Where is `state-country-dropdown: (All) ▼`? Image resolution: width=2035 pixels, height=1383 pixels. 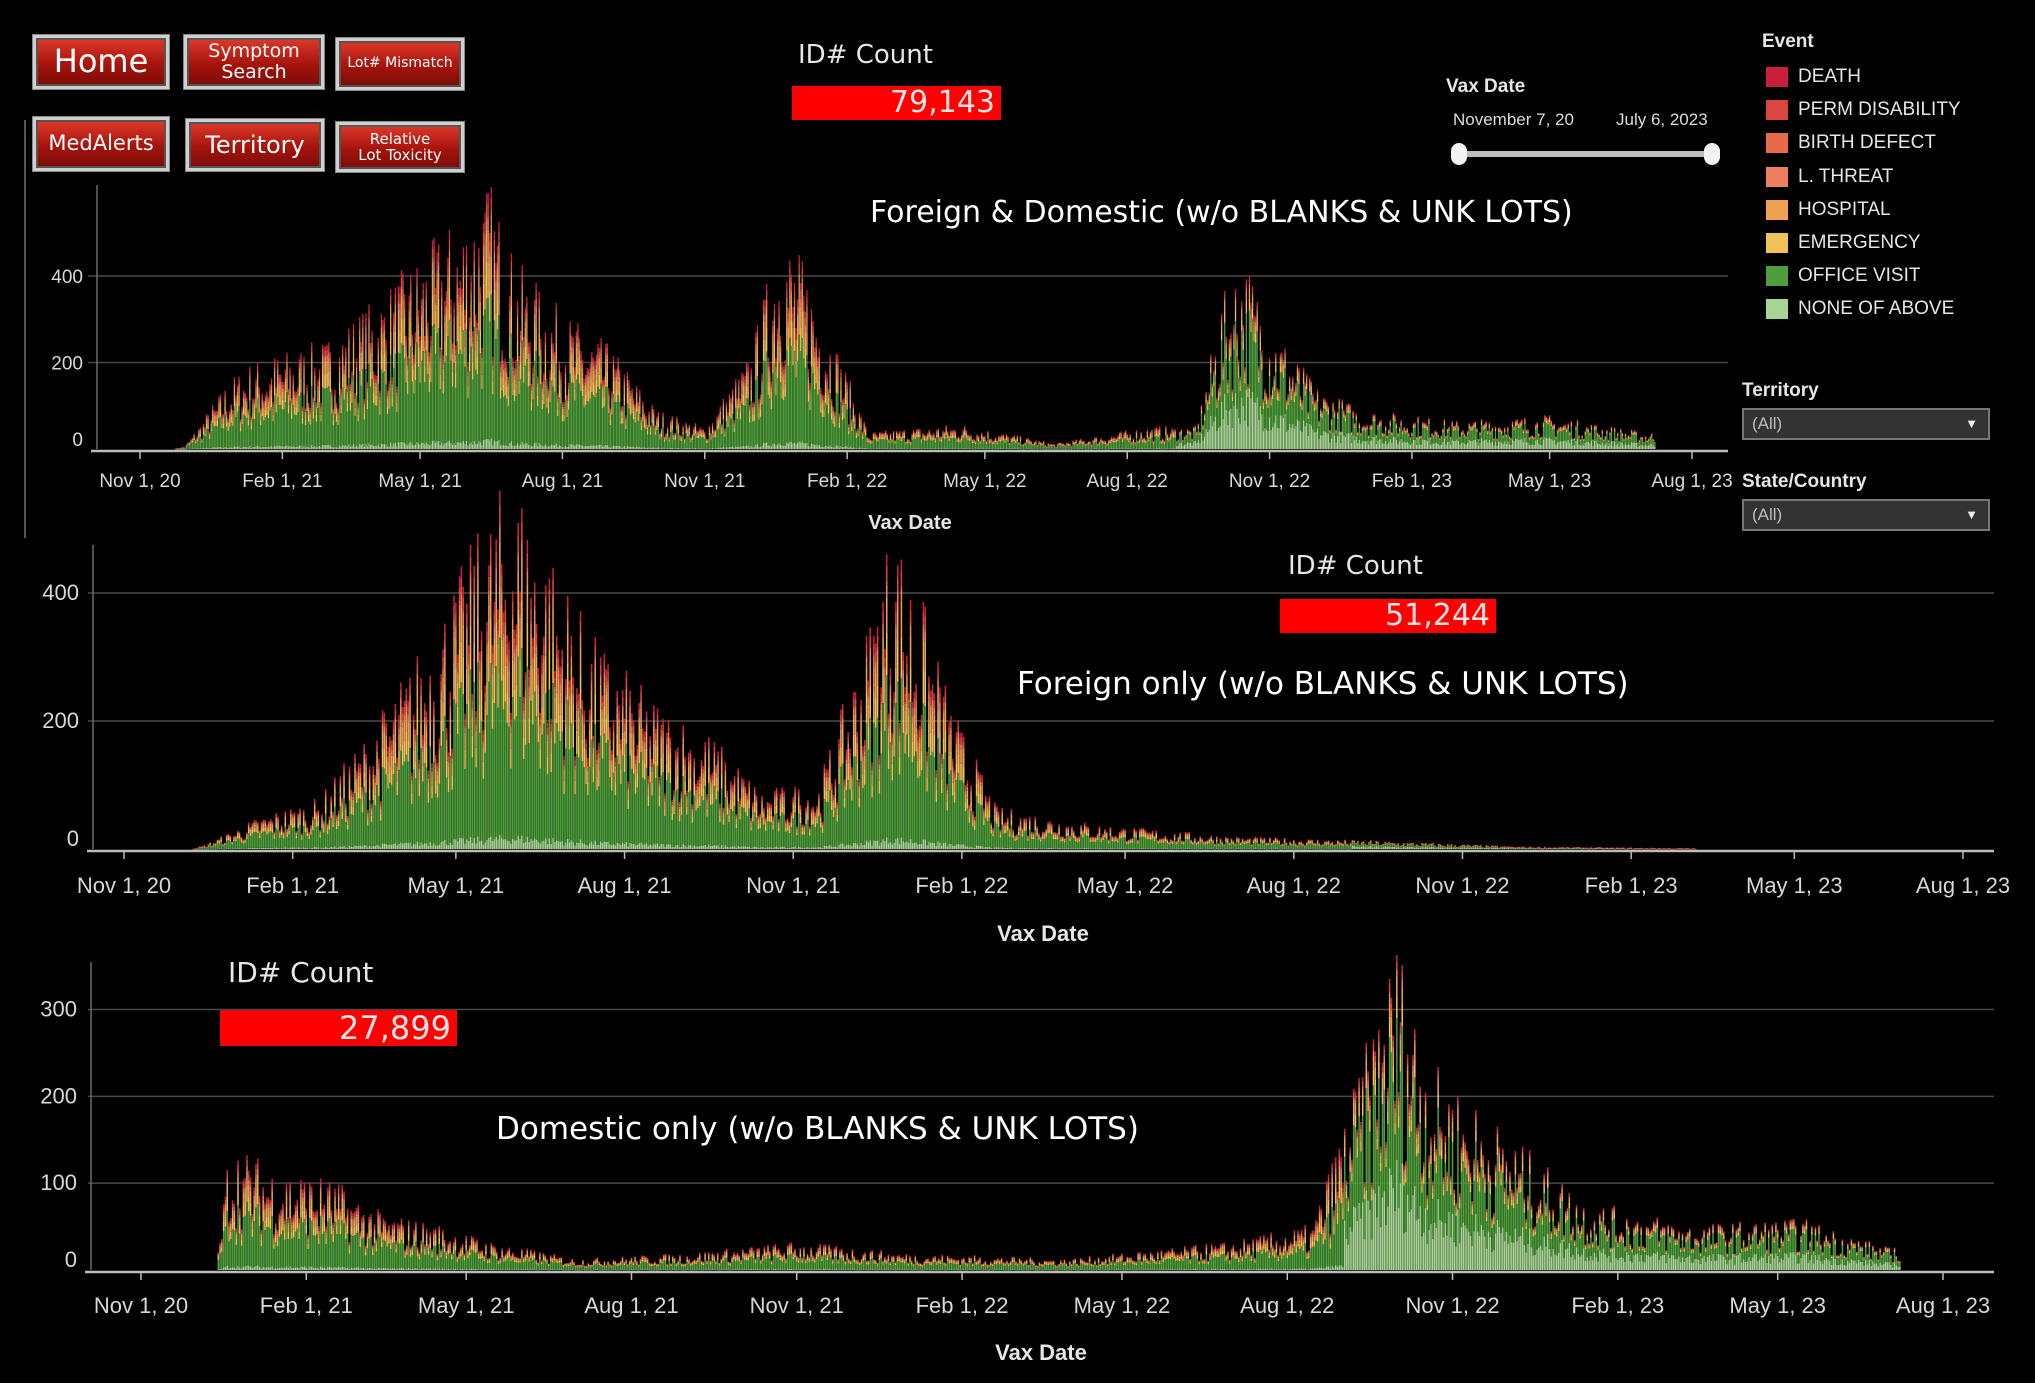 state-country-dropdown: (All) ▼ is located at coordinates (1866, 515).